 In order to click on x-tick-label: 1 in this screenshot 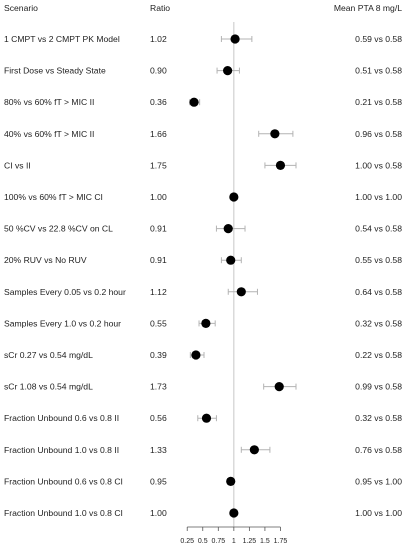, I will do `click(234, 541)`.